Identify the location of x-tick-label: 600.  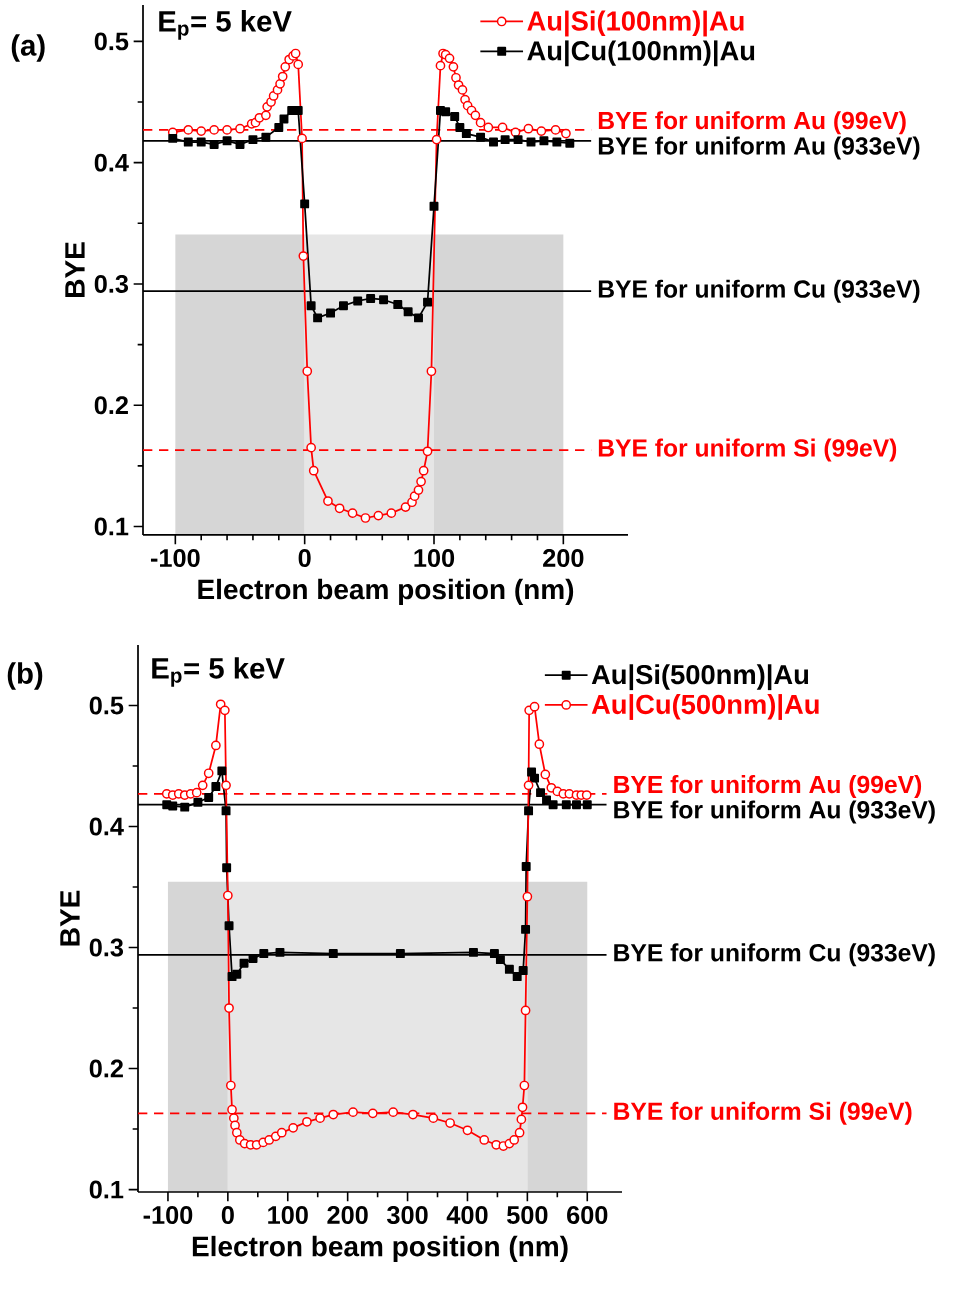
(587, 1215).